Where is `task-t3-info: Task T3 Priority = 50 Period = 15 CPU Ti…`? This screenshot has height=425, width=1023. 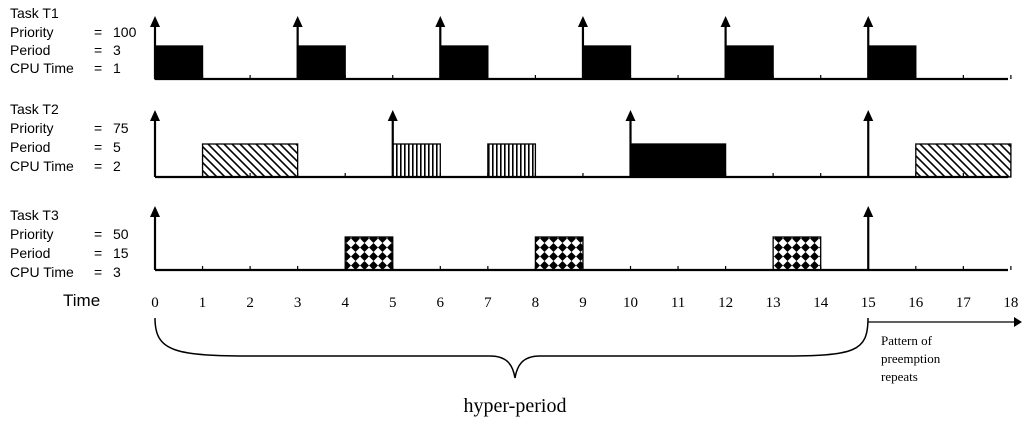
task-t3-info: Task T3 Priority = 50 Period = 15 CPU Ti… is located at coordinates (69, 243).